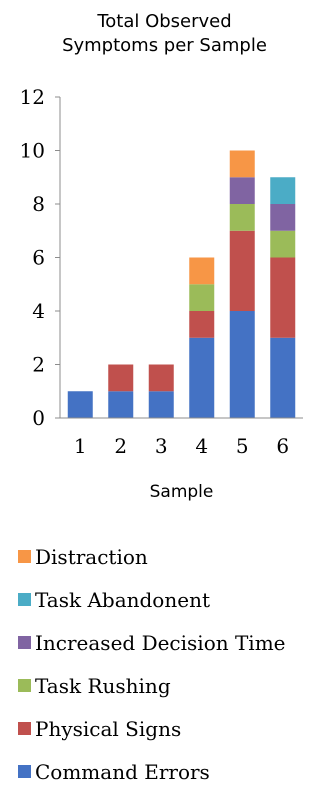  Describe the element at coordinates (152, 556) in the screenshot. I see `legend-item: Distraction` at that location.